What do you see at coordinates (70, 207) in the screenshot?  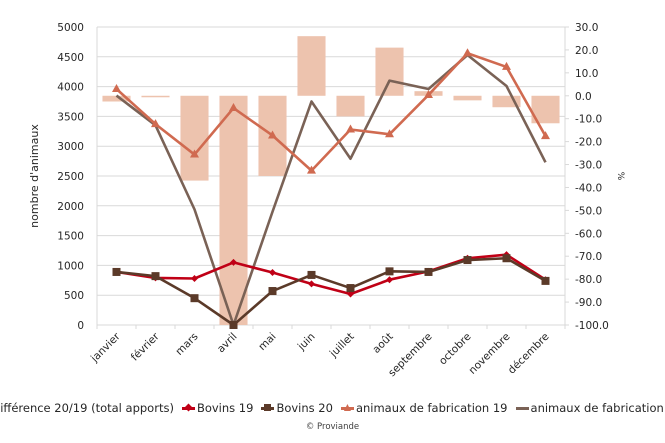 I see `y-tick-label: 2000` at bounding box center [70, 207].